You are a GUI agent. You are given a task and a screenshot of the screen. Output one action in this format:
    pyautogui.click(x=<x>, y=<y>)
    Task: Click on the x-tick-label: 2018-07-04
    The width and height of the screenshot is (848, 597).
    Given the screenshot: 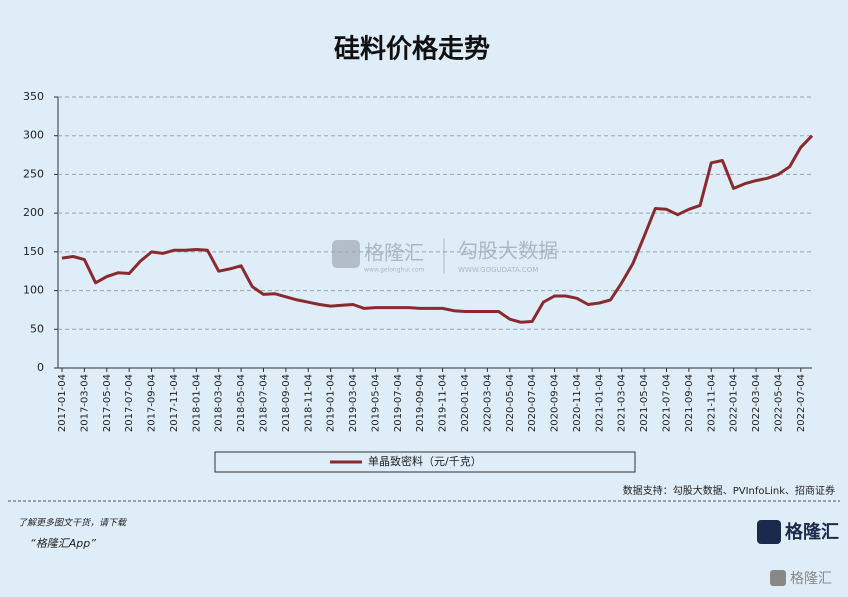 What is the action you would take?
    pyautogui.click(x=263, y=403)
    